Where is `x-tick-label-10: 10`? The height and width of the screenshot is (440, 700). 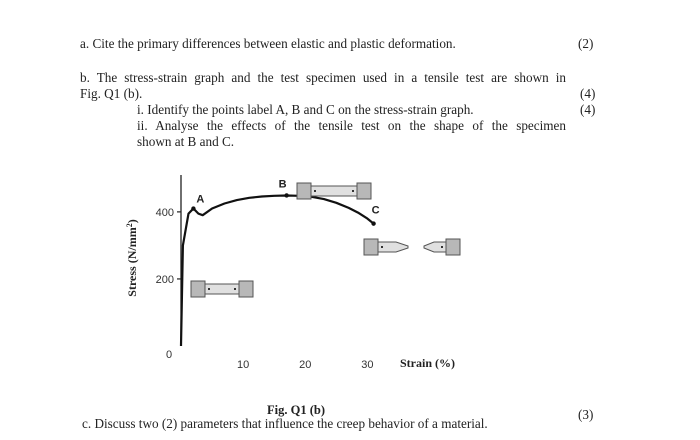 x-tick-label-10: 10 is located at coordinates (243, 365).